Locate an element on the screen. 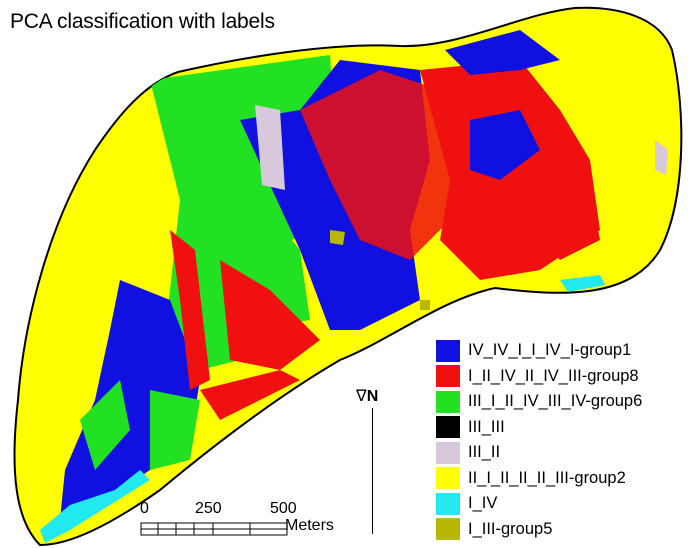 The image size is (688, 548). north-arrow-icon: ∇ is located at coordinates (361, 396).